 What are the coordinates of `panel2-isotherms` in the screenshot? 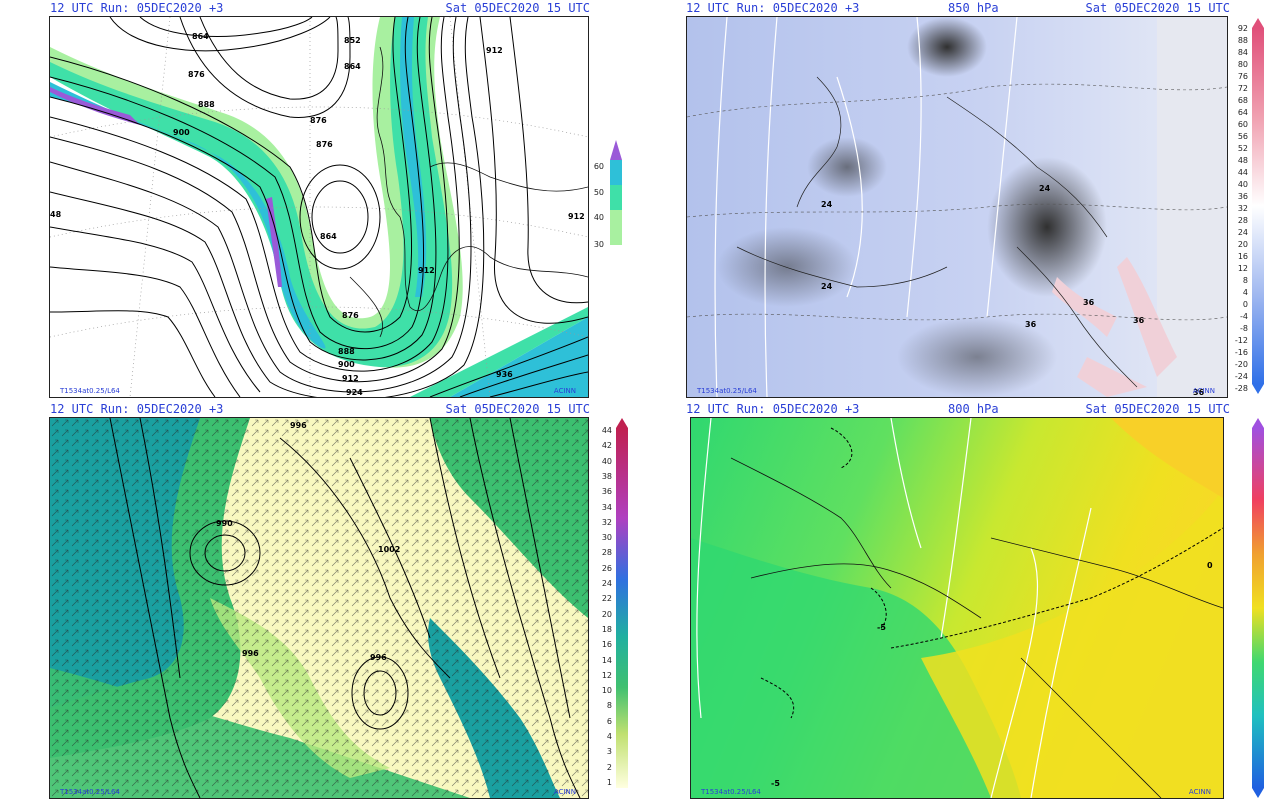 It's located at (866, 207).